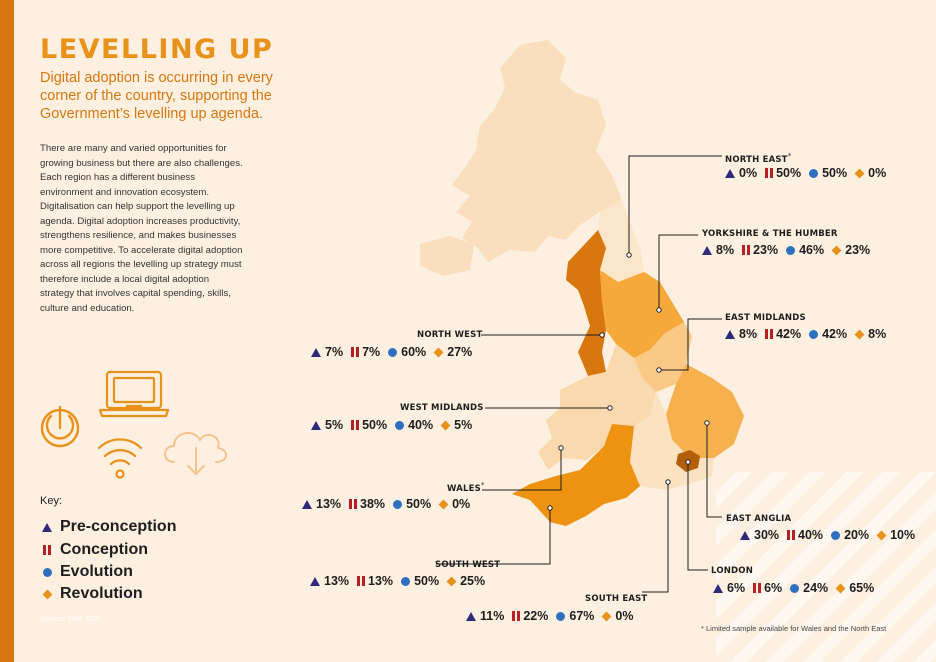 This screenshot has width=936, height=662. Describe the element at coordinates (616, 599) in the screenshot. I see `label-south-east: SOUTH EAST` at that location.